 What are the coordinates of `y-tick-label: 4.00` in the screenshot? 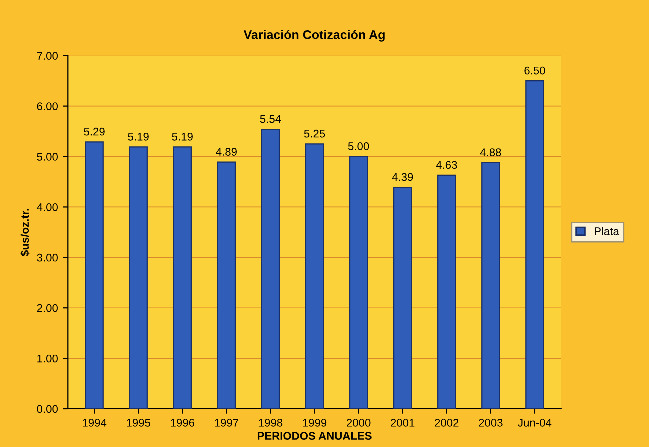 It's located at (47, 207).